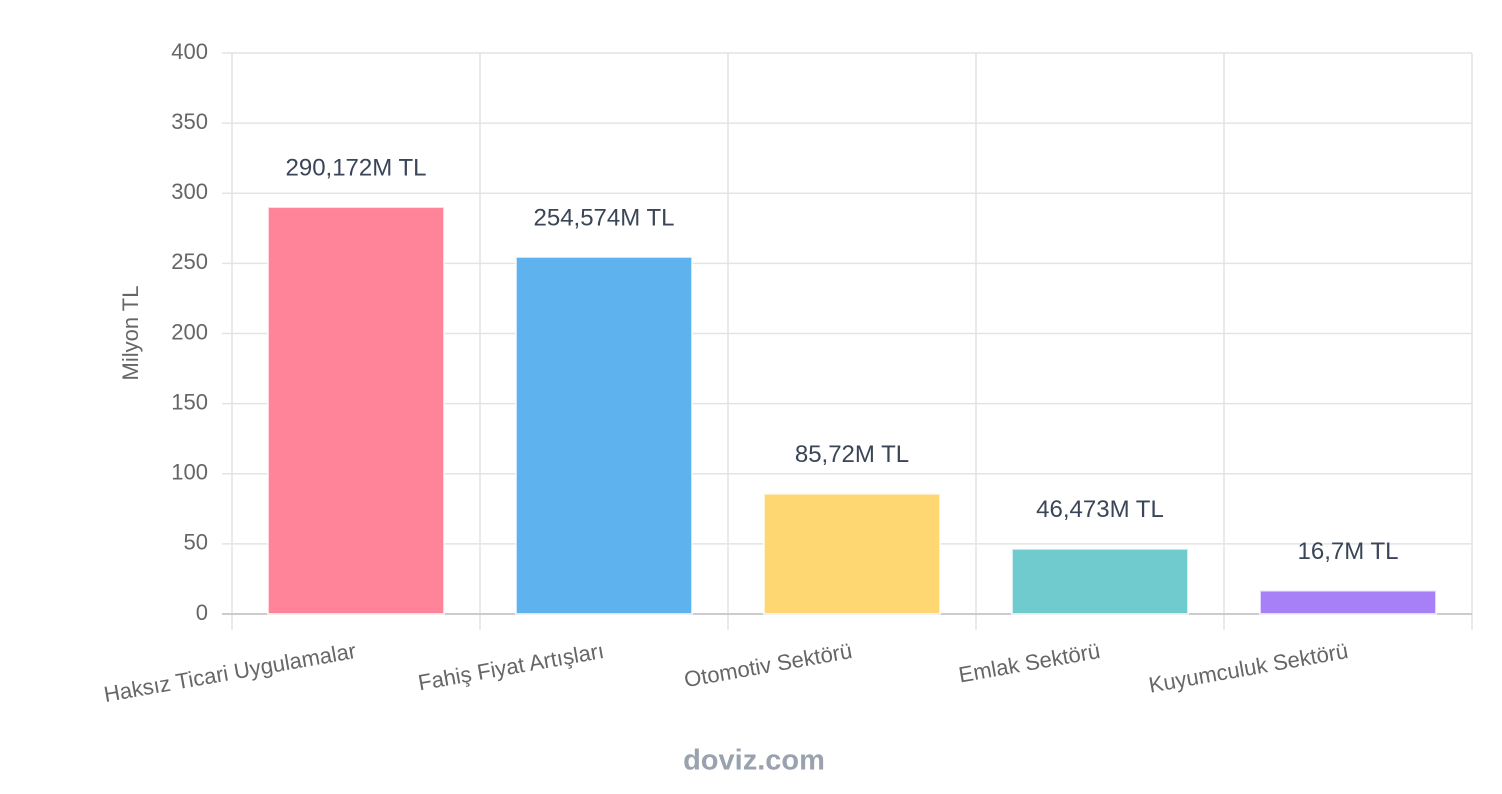 The image size is (1502, 794). I want to click on y-tick-label: 250, so click(189, 261).